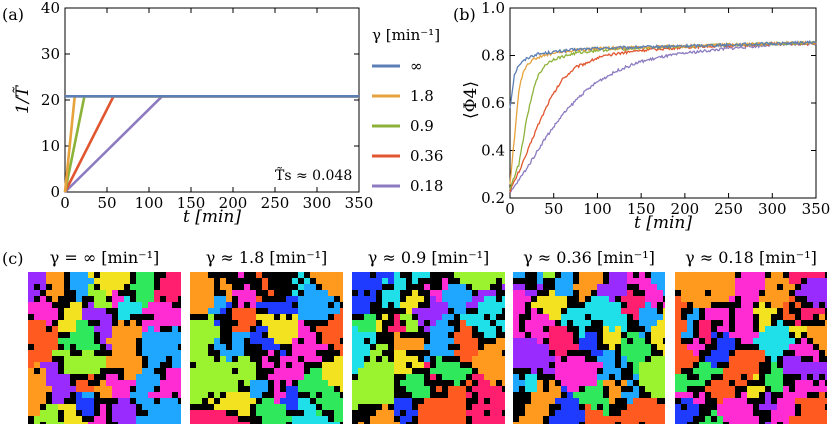 This screenshot has width=830, height=424. What do you see at coordinates (55, 192) in the screenshot?
I see `ytick-label: 0` at bounding box center [55, 192].